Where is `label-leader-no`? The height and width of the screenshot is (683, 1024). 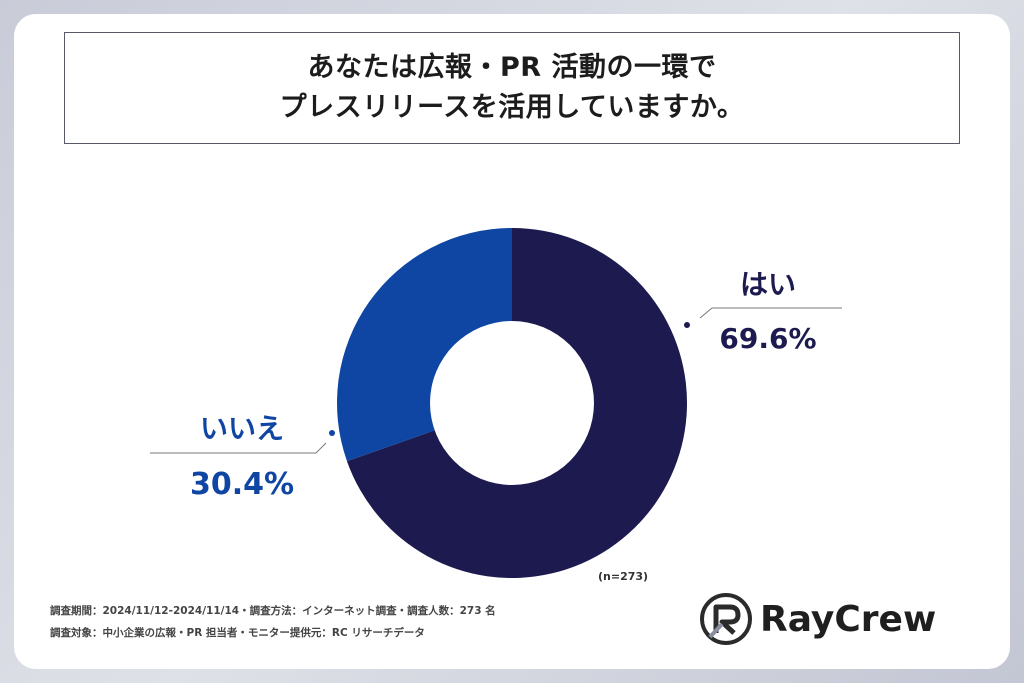
label-leader-no is located at coordinates (321, 448).